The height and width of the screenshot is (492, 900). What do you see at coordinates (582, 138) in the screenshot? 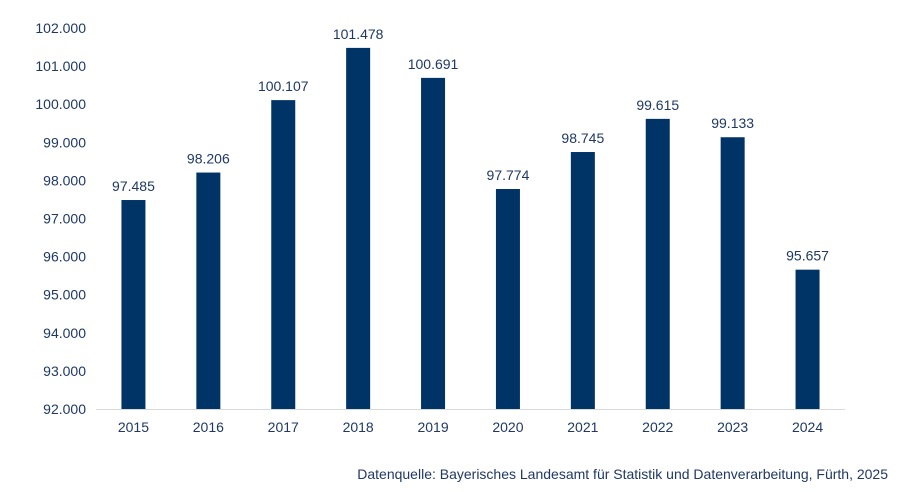
I see `data-label-2021: 98.745` at bounding box center [582, 138].